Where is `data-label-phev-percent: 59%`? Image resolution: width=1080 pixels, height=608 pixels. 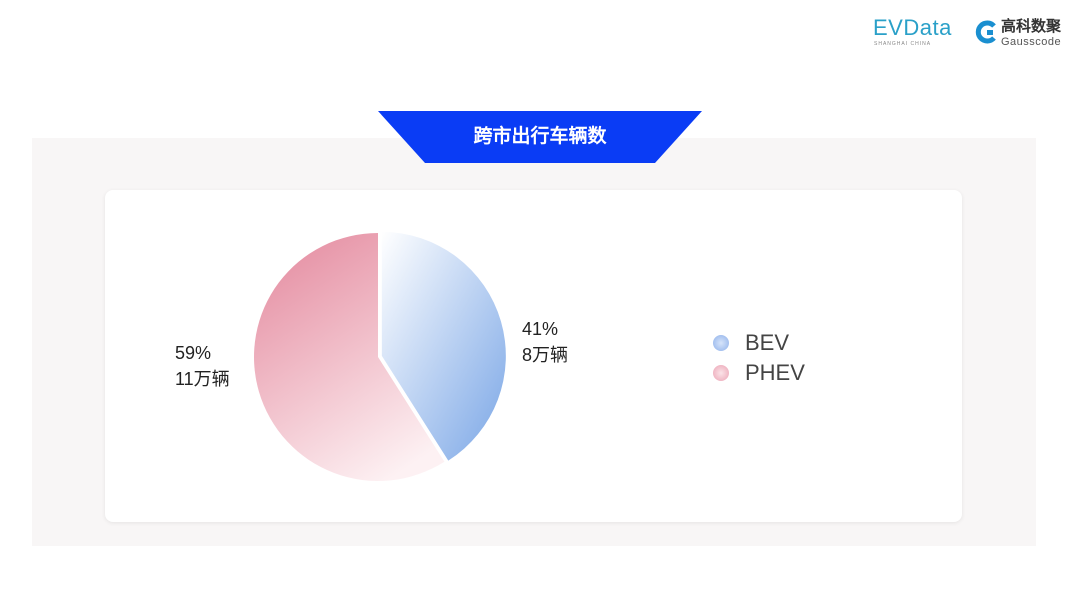
data-label-phev-percent: 59% is located at coordinates (193, 353).